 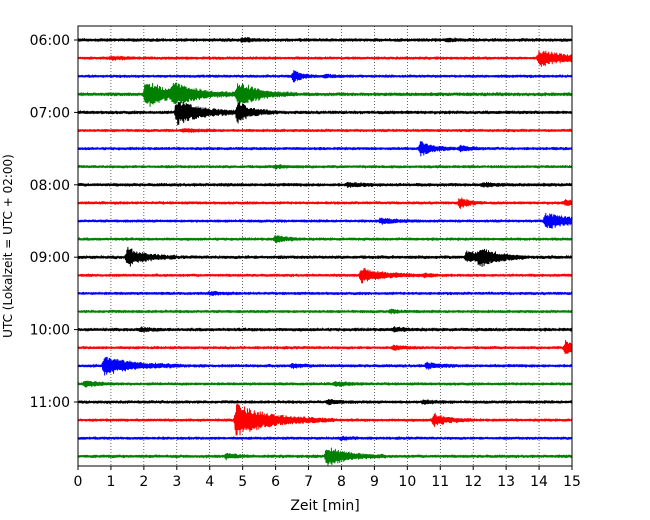 What do you see at coordinates (324, 506) in the screenshot?
I see `x-axis-label: Zeit [min]` at bounding box center [324, 506].